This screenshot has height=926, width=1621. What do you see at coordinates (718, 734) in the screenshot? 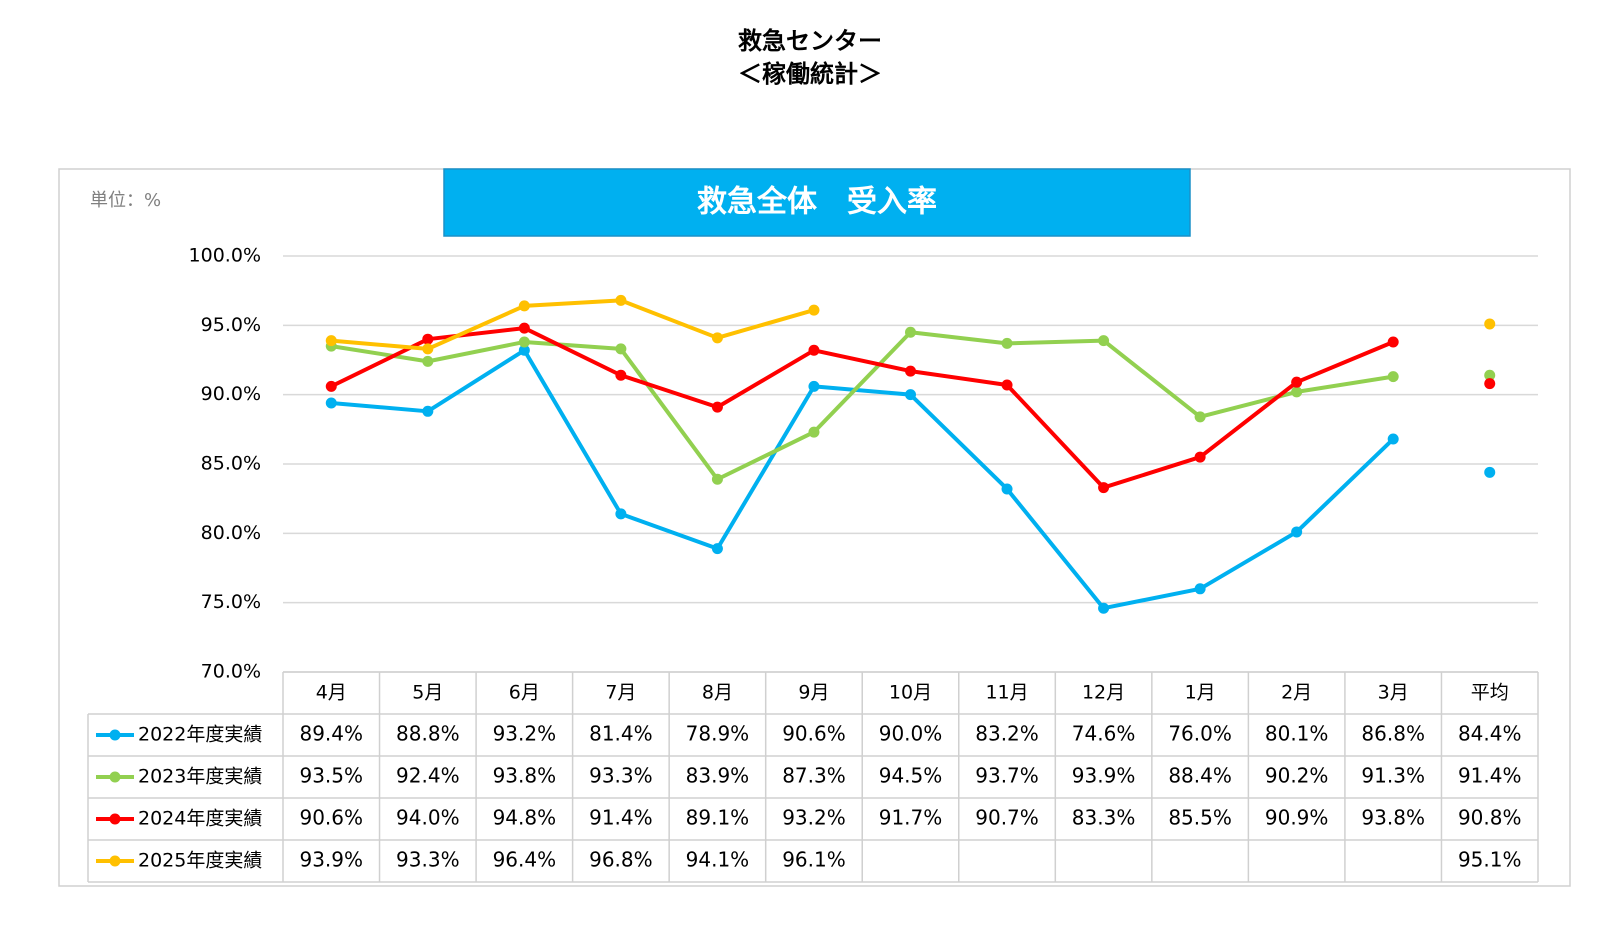
I see `value-label: 78.9%` at bounding box center [718, 734].